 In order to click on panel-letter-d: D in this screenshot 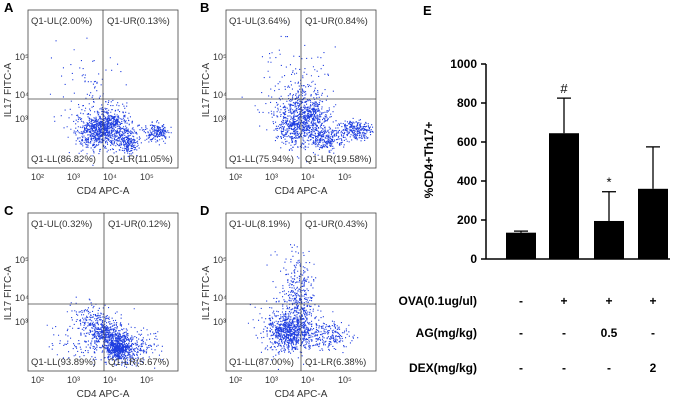, I will do `click(204, 210)`.